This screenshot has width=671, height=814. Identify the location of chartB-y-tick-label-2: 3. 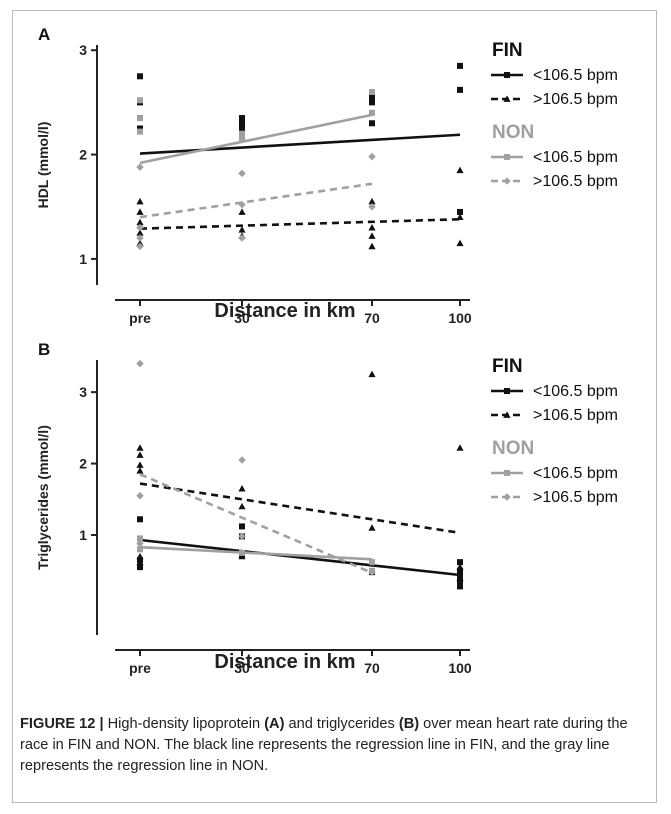
(83, 392).